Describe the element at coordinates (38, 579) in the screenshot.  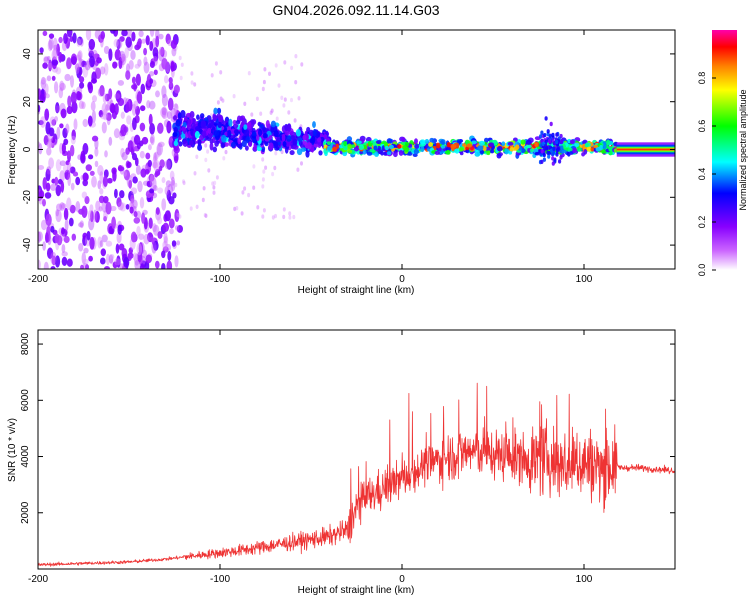
I see `x-tick-label: -200` at that location.